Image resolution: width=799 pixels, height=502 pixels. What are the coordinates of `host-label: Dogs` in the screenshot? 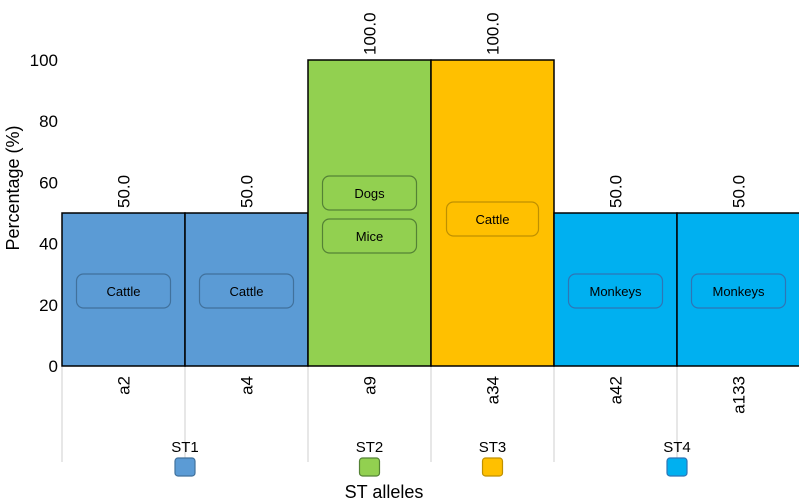 It's located at (369, 193).